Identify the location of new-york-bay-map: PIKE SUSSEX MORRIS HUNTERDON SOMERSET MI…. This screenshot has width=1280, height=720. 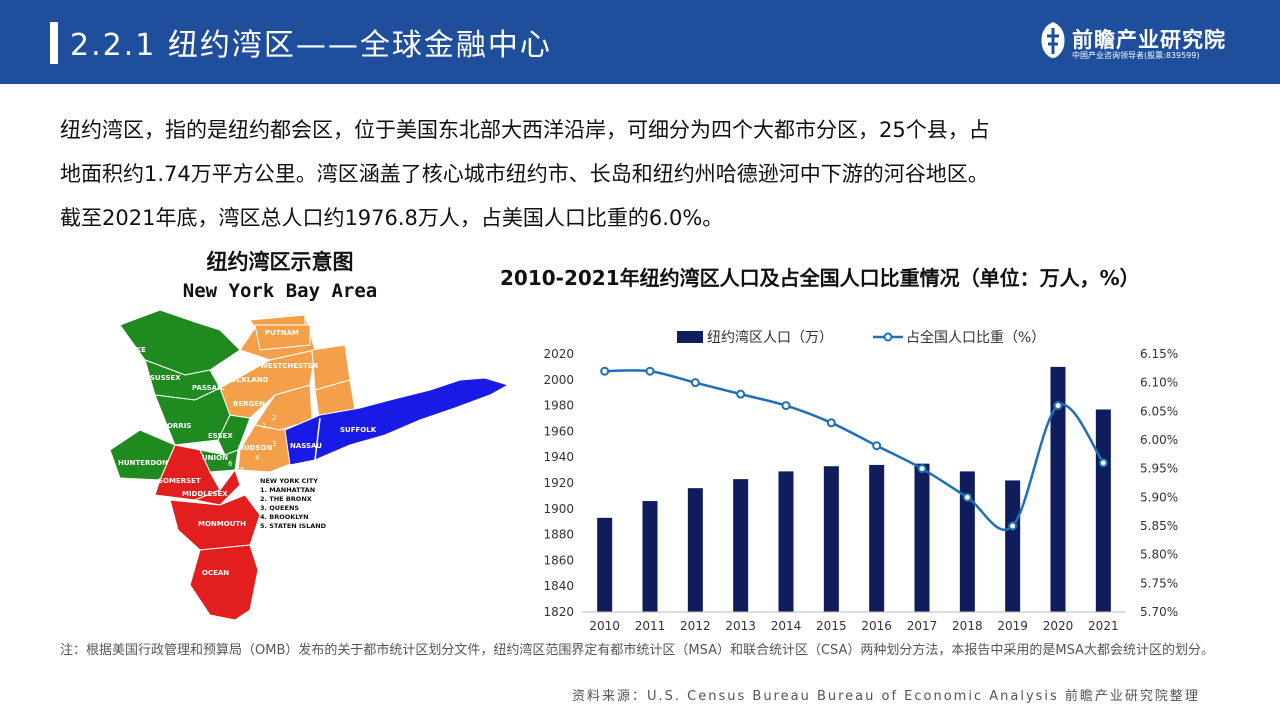
(309, 464).